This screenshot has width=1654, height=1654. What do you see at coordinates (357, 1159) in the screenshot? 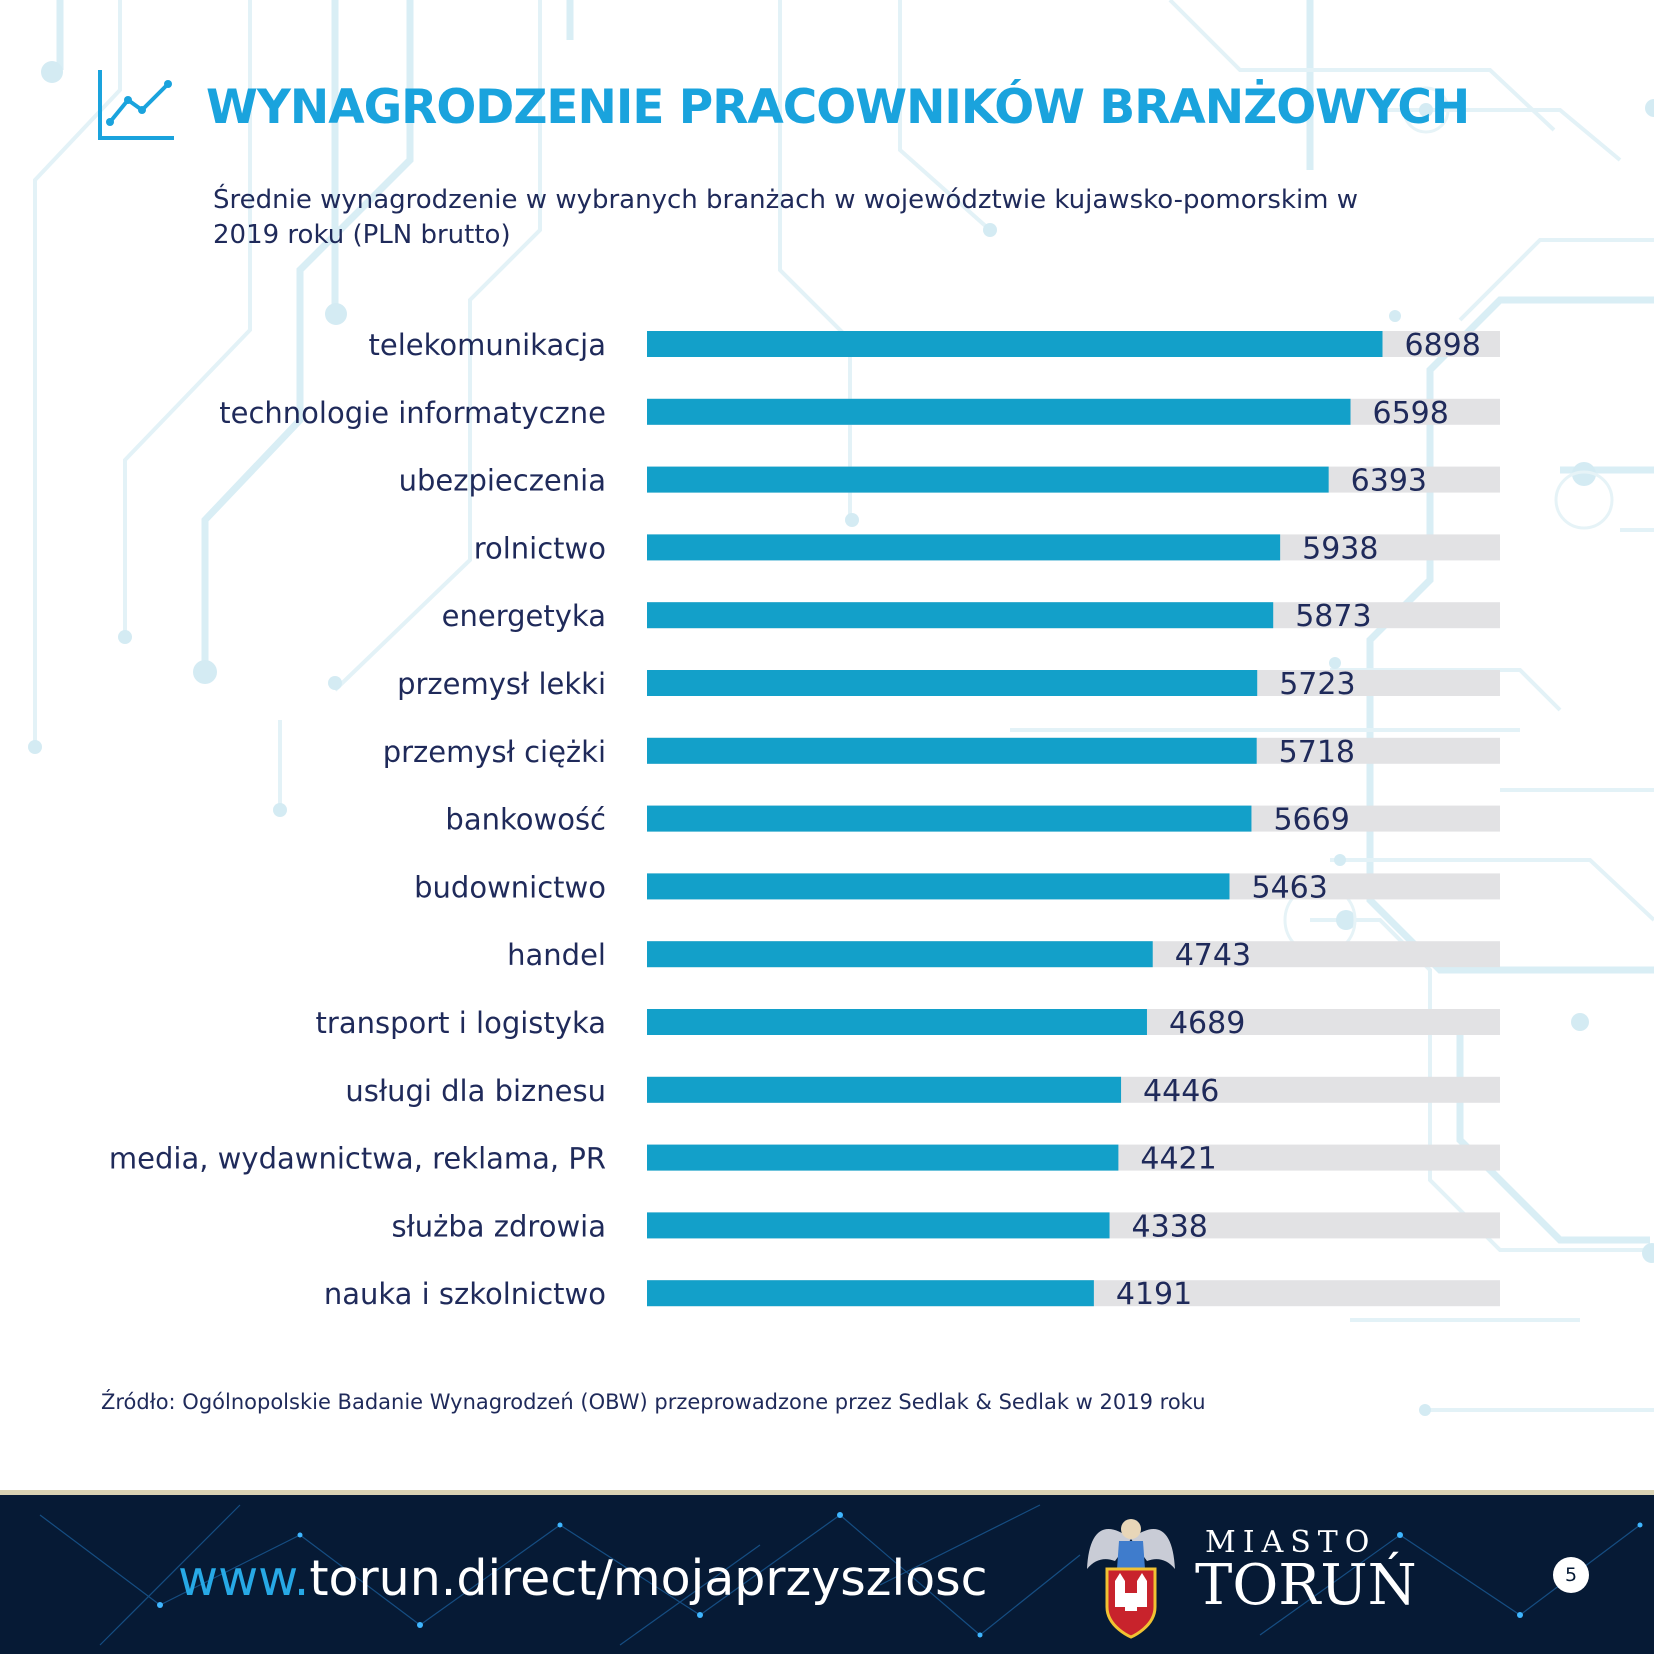
I see `category-label: media, wydawnictwa, reklama, PR` at bounding box center [357, 1159].